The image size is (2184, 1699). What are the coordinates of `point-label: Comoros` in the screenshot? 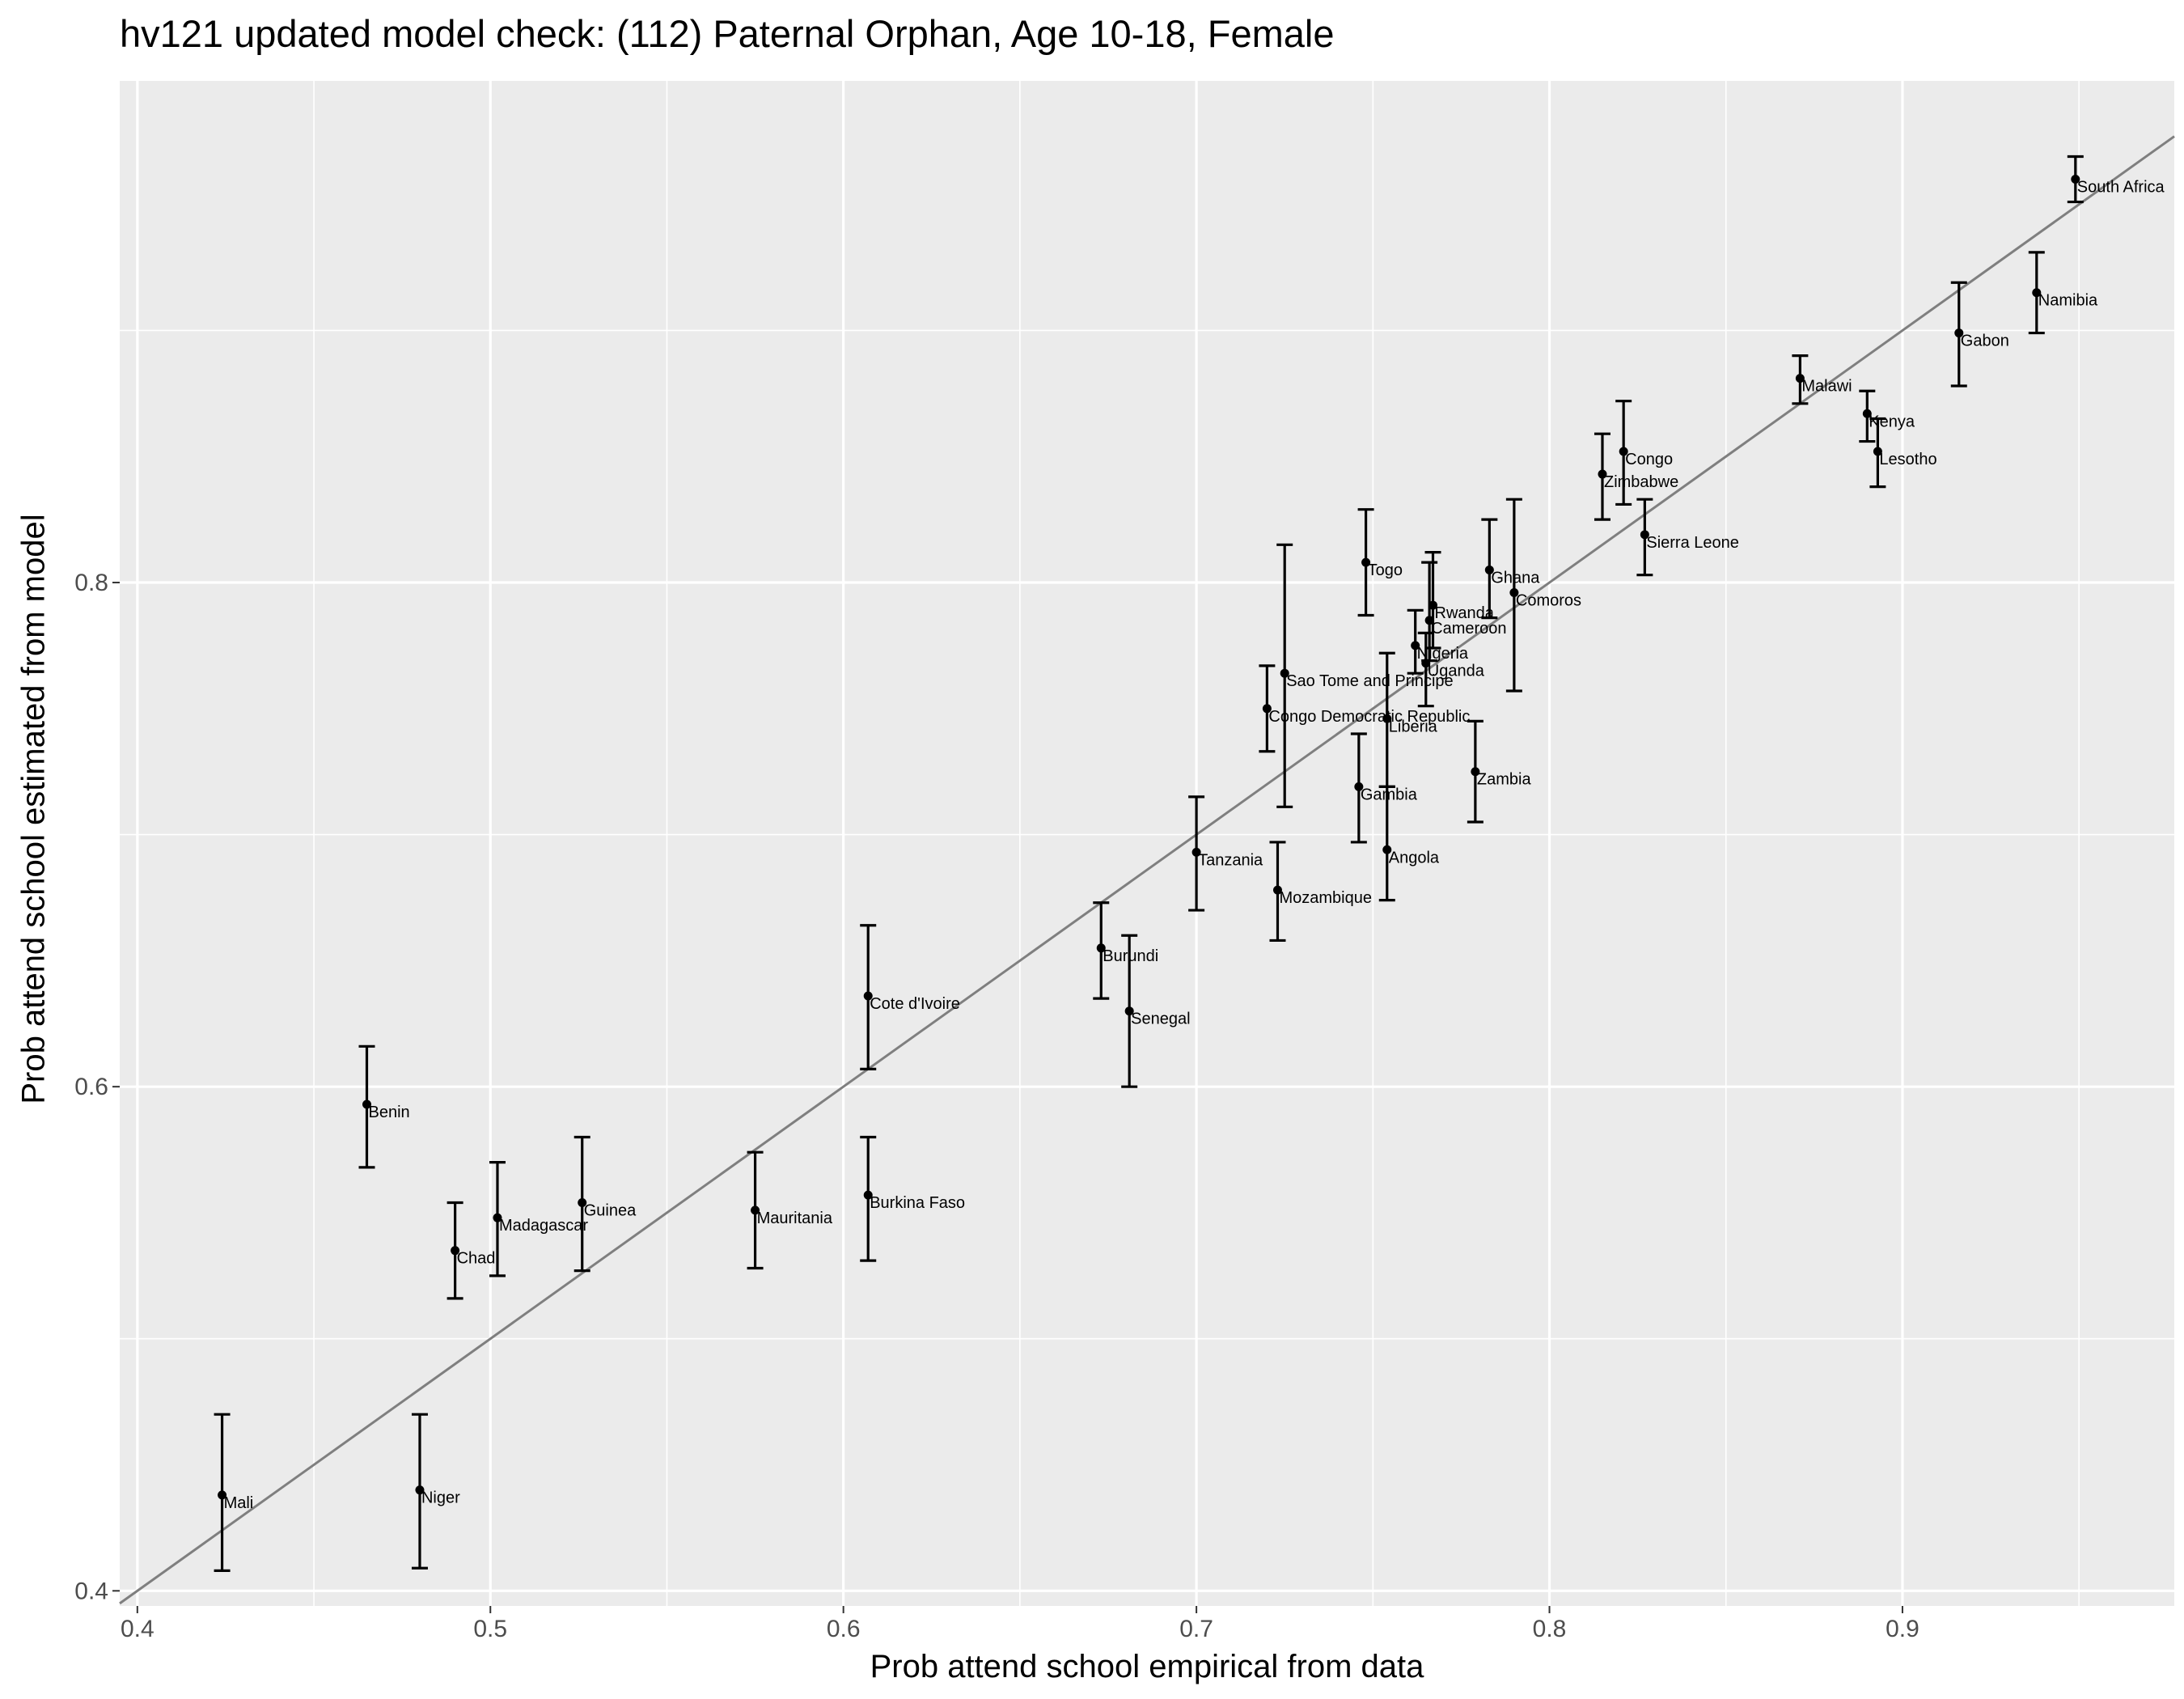 It's located at (1548, 600).